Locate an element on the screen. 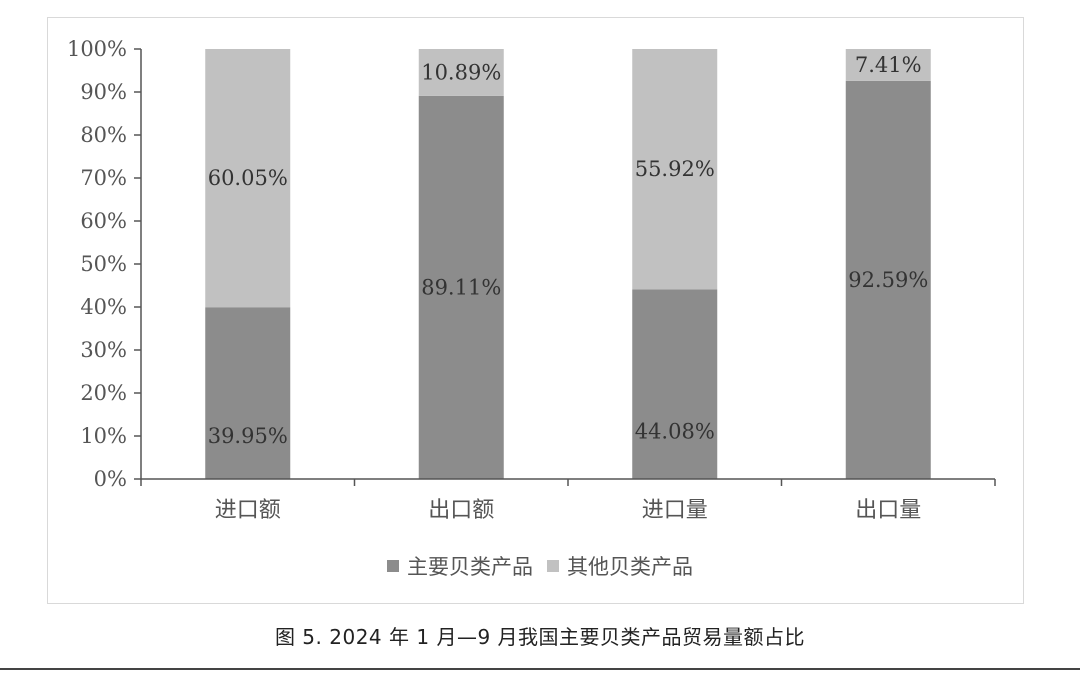 This screenshot has height=674, width=1080. data-label: 60.05% is located at coordinates (248, 178).